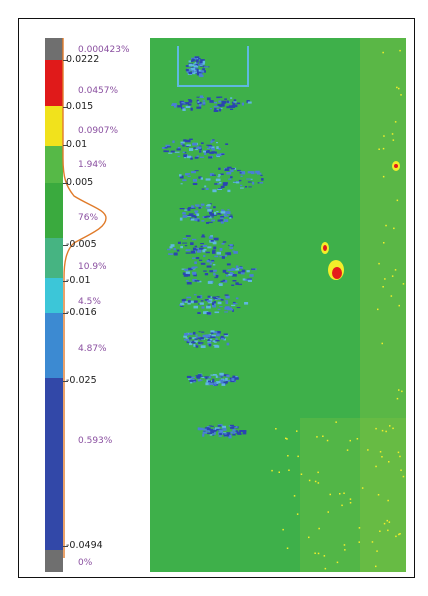  What do you see at coordinates (65, 281) in the screenshot?
I see `legend-tick` at bounding box center [65, 281].